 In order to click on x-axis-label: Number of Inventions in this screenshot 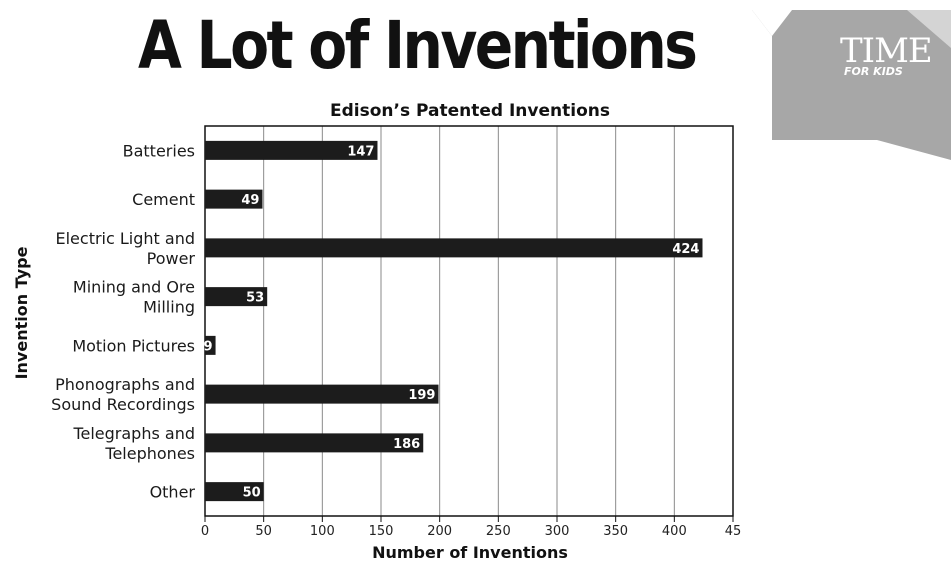, I will do `click(470, 552)`.